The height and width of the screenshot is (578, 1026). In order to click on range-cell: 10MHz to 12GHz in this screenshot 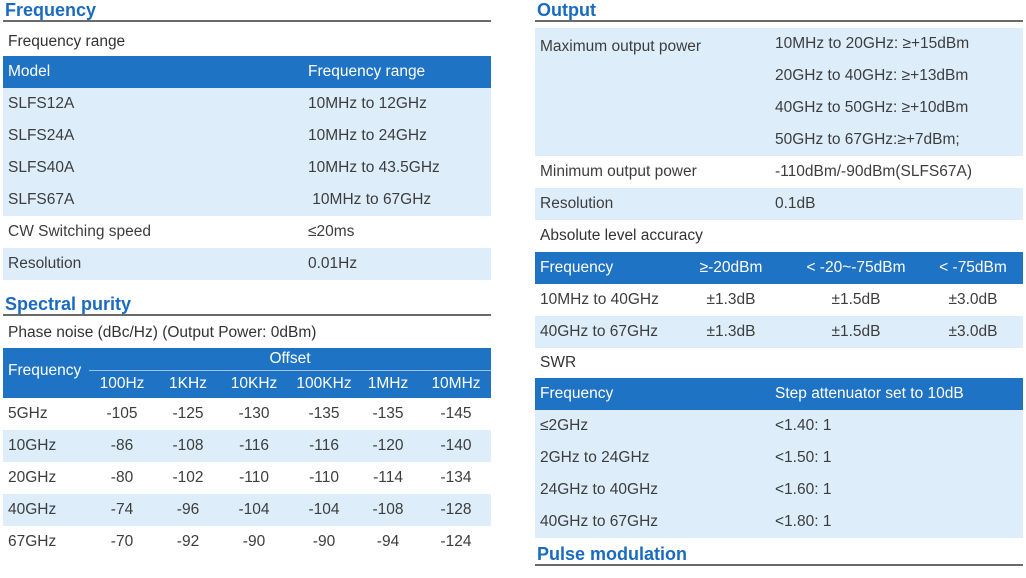, I will do `click(367, 103)`.